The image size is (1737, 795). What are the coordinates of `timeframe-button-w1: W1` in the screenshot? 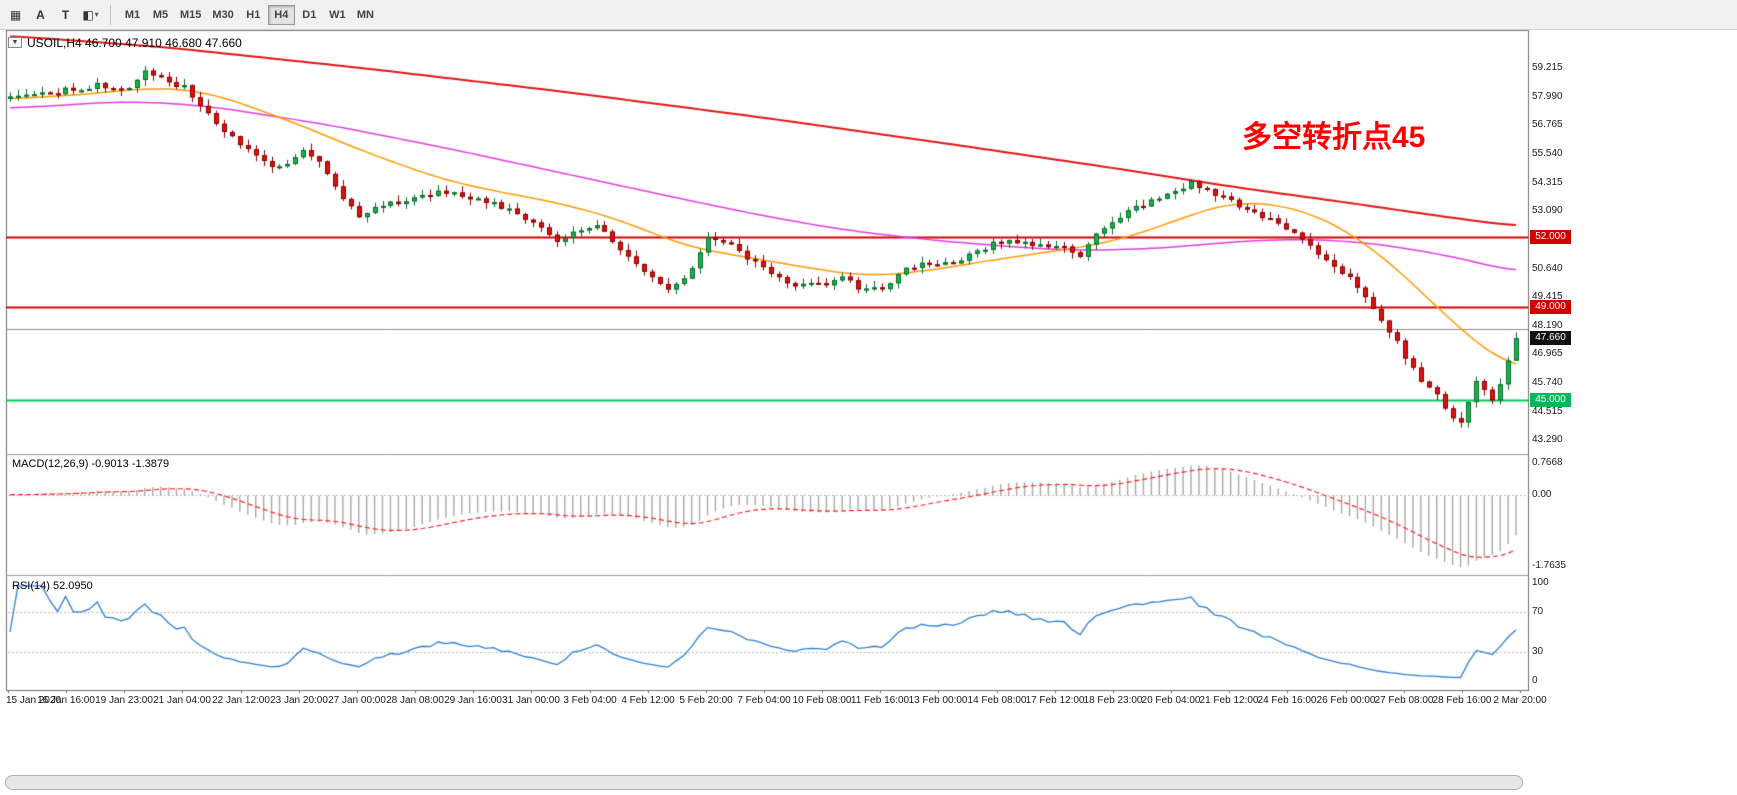 It's located at (337, 15).